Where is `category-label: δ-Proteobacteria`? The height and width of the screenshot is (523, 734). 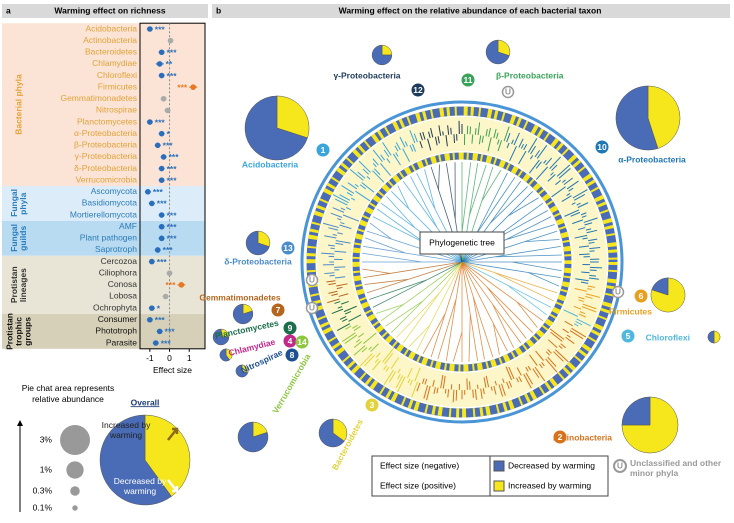 category-label: δ-Proteobacteria is located at coordinates (105, 168).